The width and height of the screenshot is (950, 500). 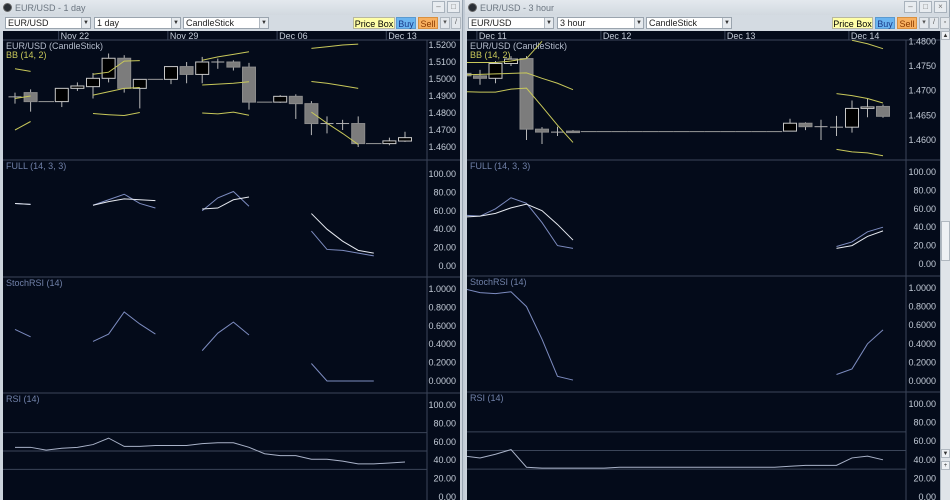 What do you see at coordinates (442, 96) in the screenshot?
I see `y-tick-label: 1.4900` at bounding box center [442, 96].